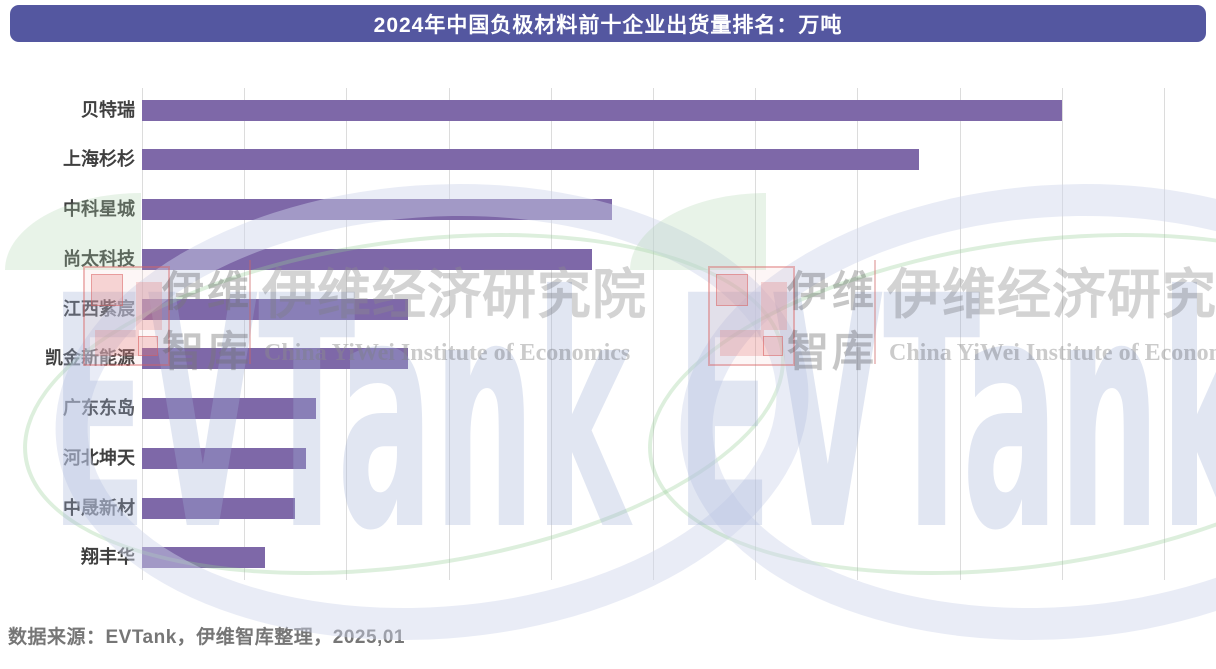 This screenshot has height=669, width=1216. I want to click on category-label: 江西紫宸, so click(99, 308).